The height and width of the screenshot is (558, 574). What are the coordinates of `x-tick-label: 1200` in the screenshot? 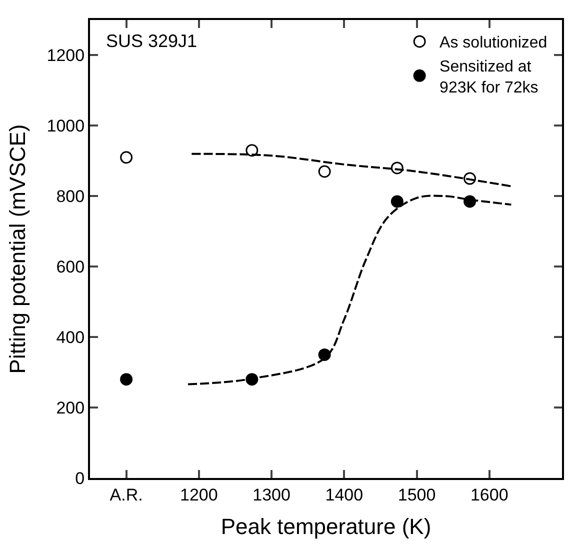 It's located at (199, 494).